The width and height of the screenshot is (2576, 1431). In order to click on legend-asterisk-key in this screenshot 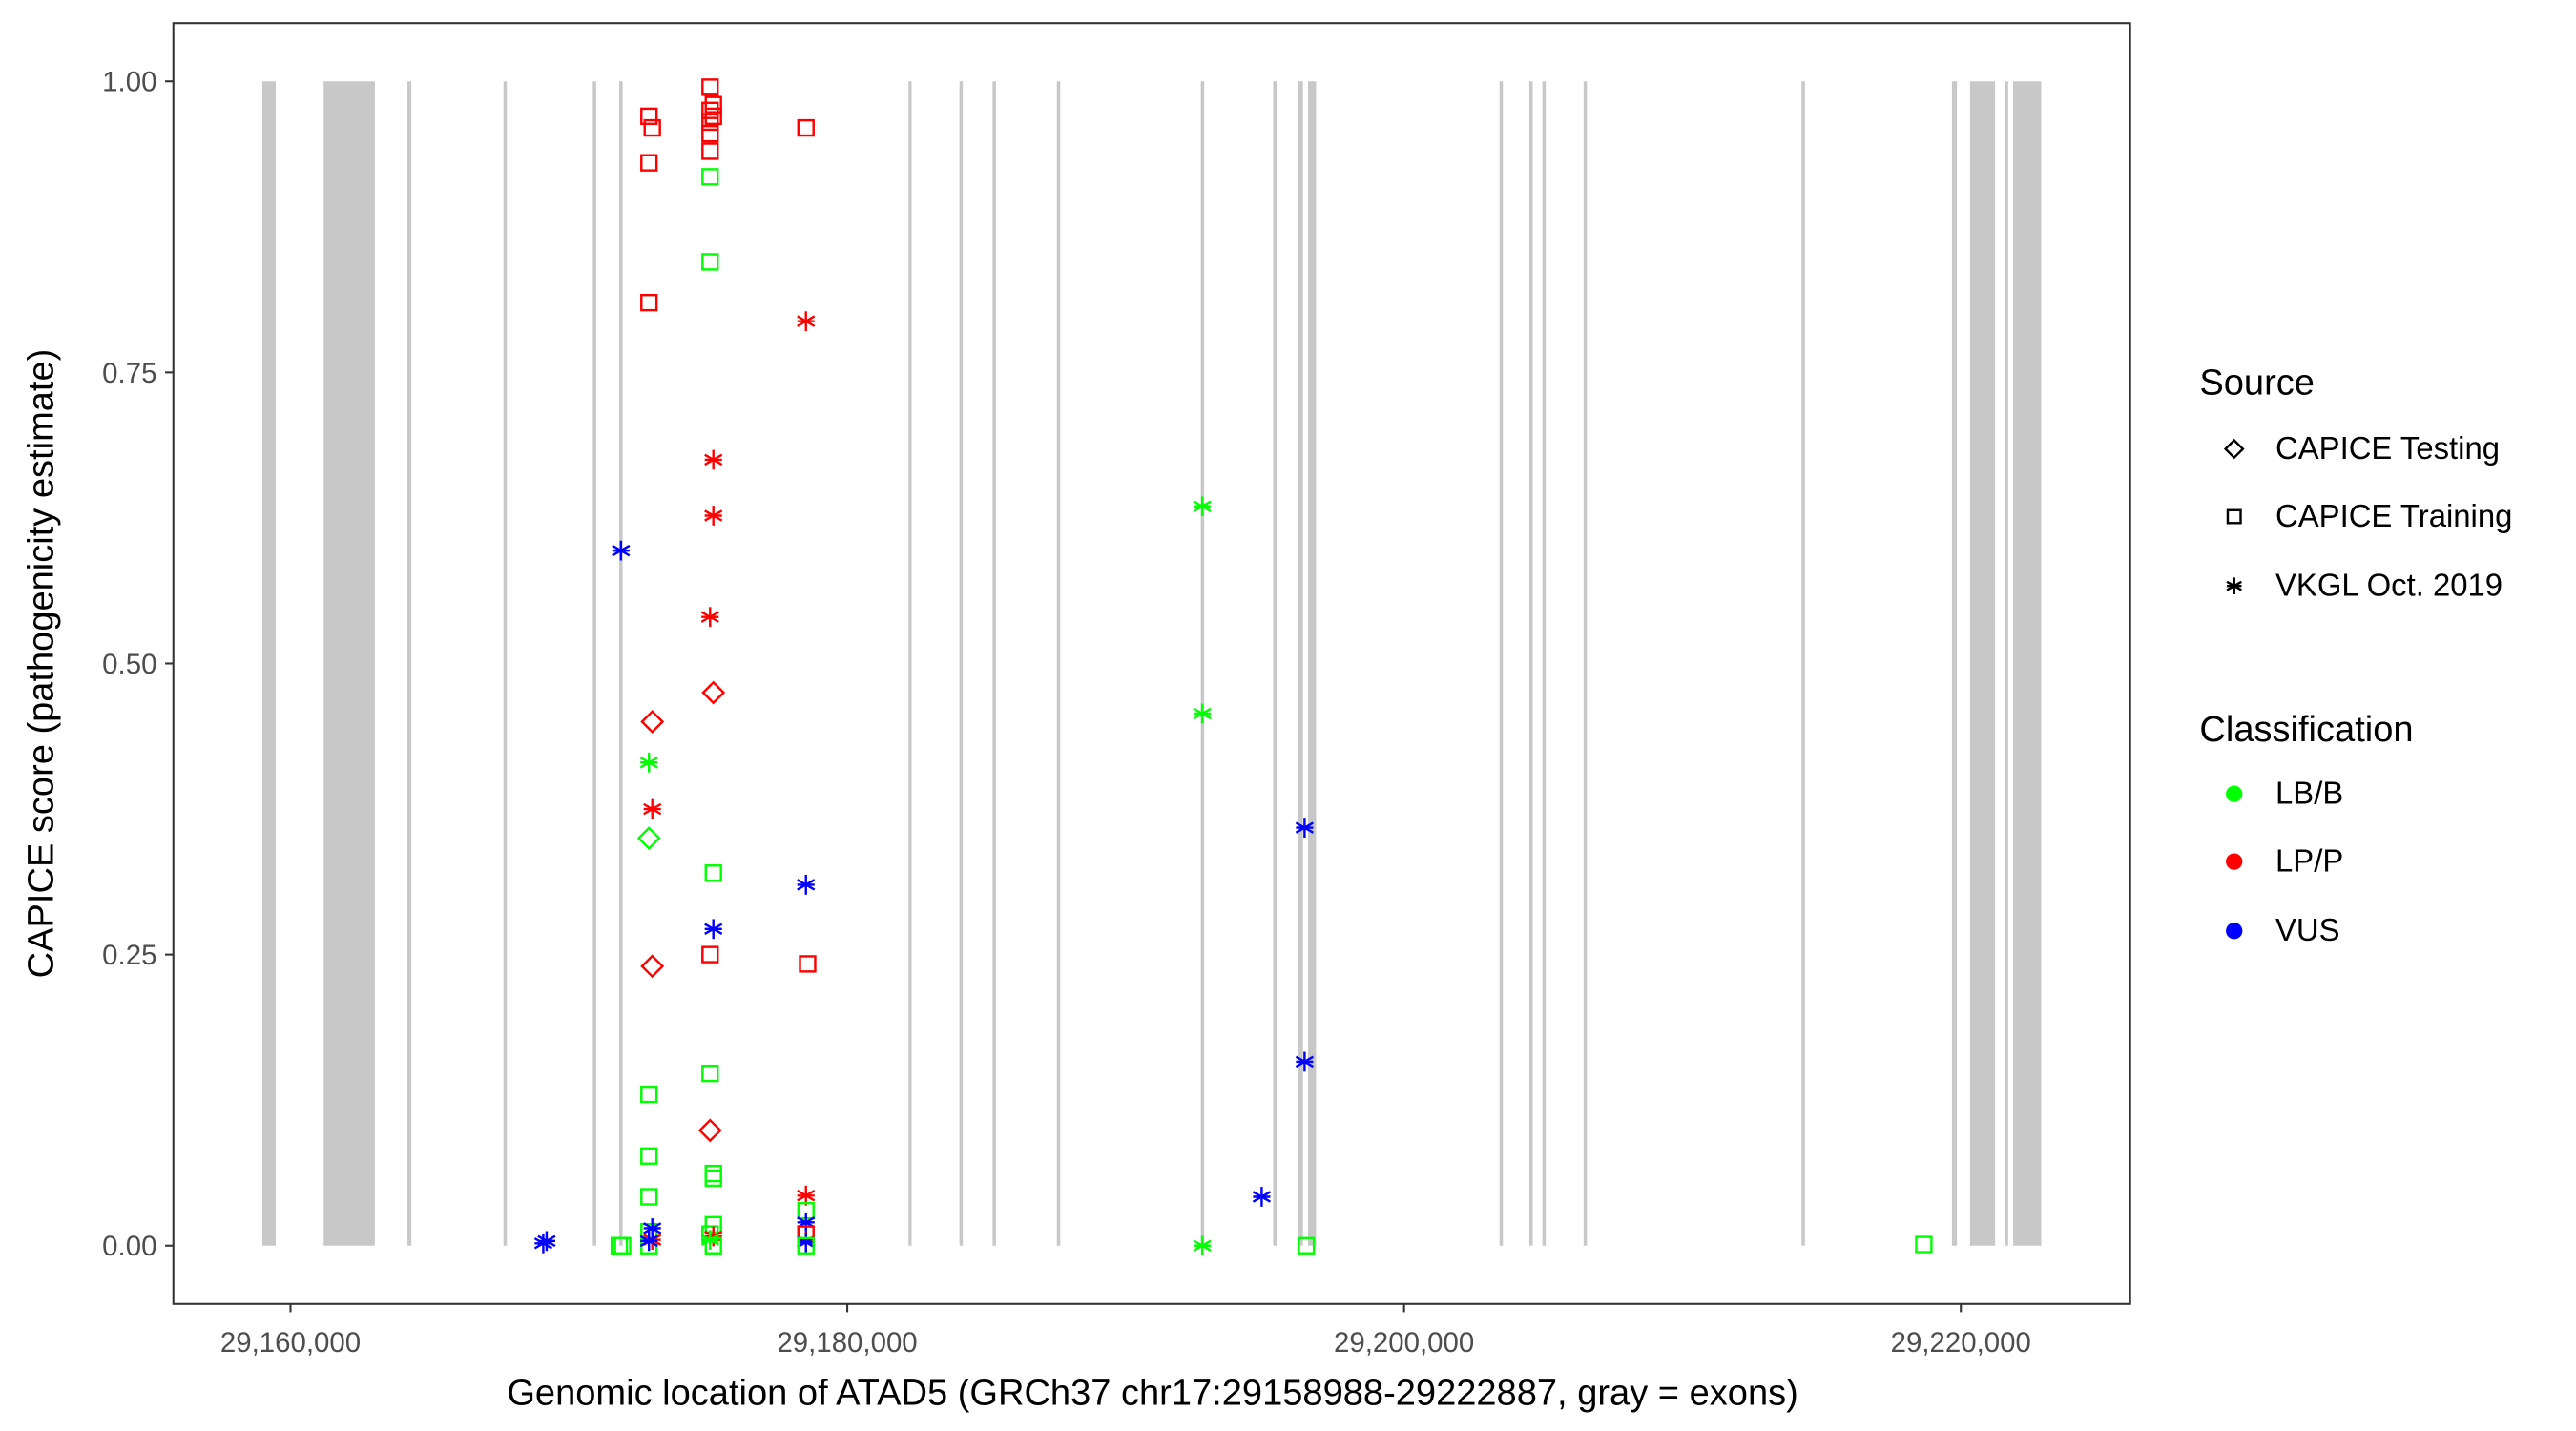, I will do `click(2234, 586)`.